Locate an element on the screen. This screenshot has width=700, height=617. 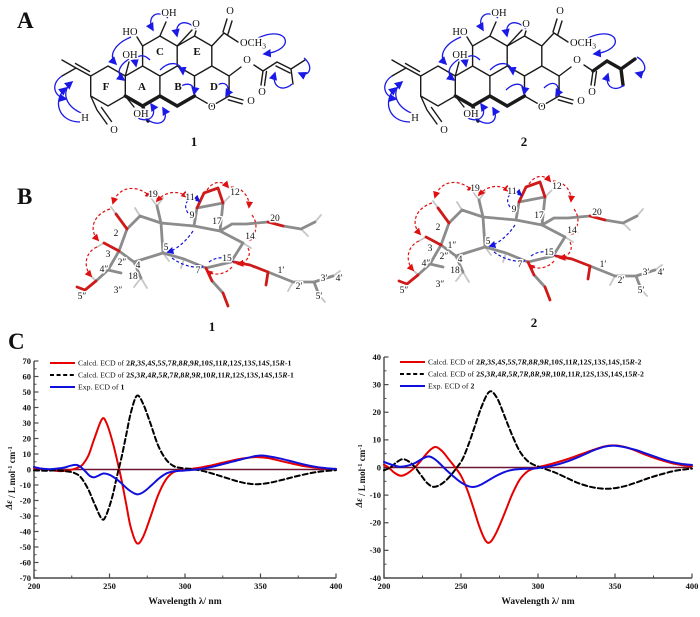
atom-number: 5″ is located at coordinates (404, 291).